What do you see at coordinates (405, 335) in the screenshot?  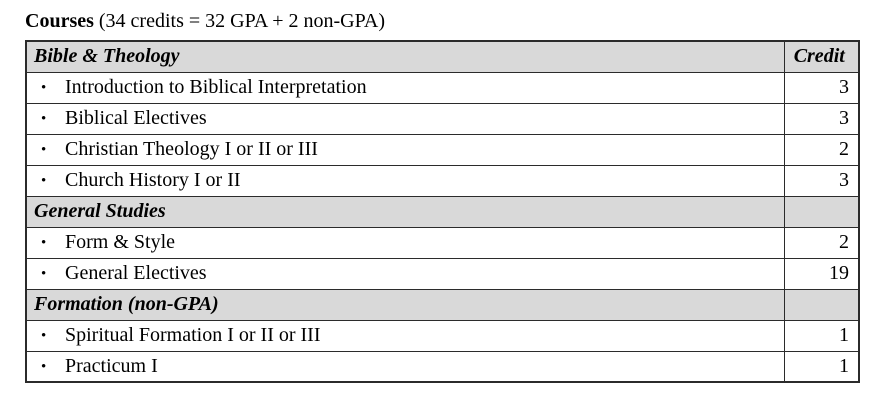 I see `course-cell: • Spiritual Formation I or II or III` at bounding box center [405, 335].